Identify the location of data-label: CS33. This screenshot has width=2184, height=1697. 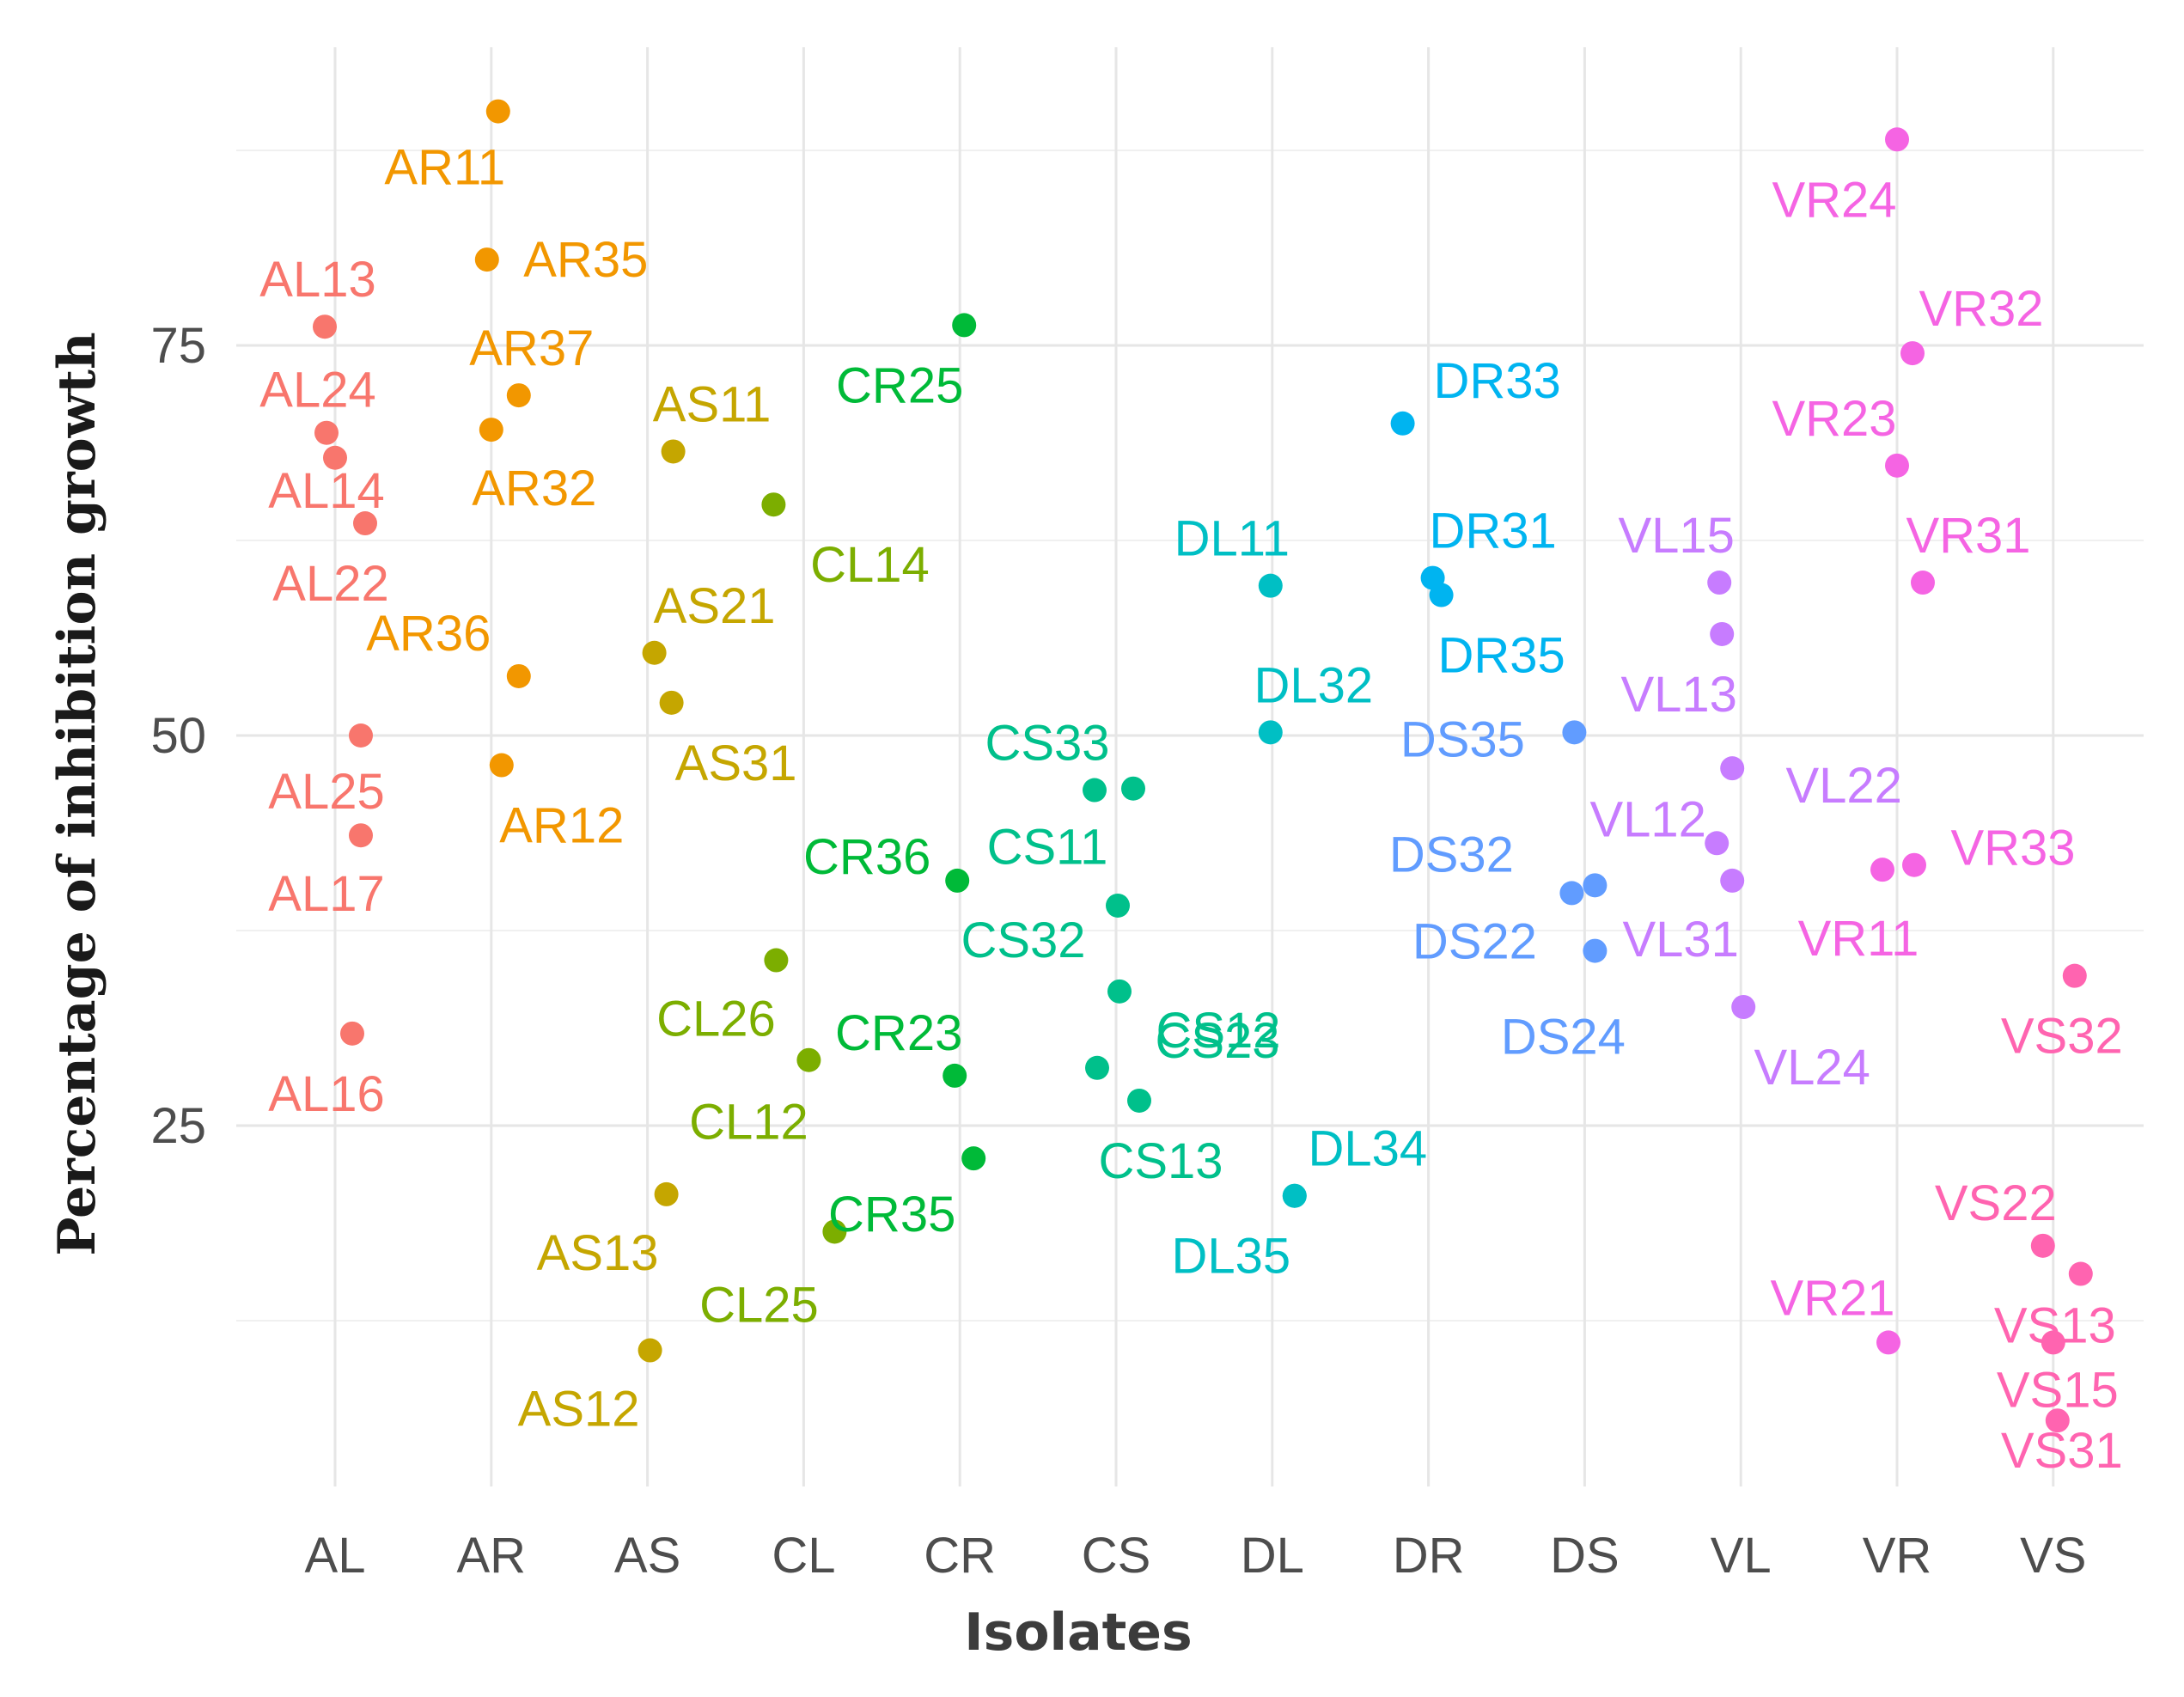
(1047, 744).